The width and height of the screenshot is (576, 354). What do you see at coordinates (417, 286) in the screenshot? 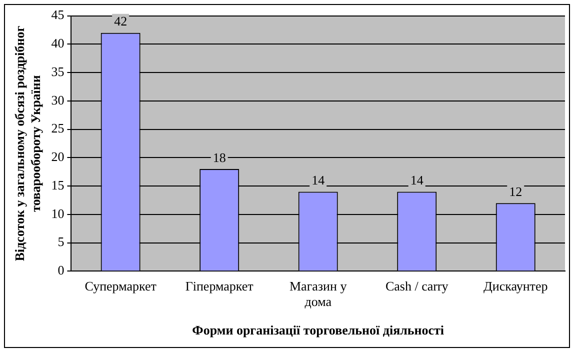
I see `x-tick-label: Cash / carry` at bounding box center [417, 286].